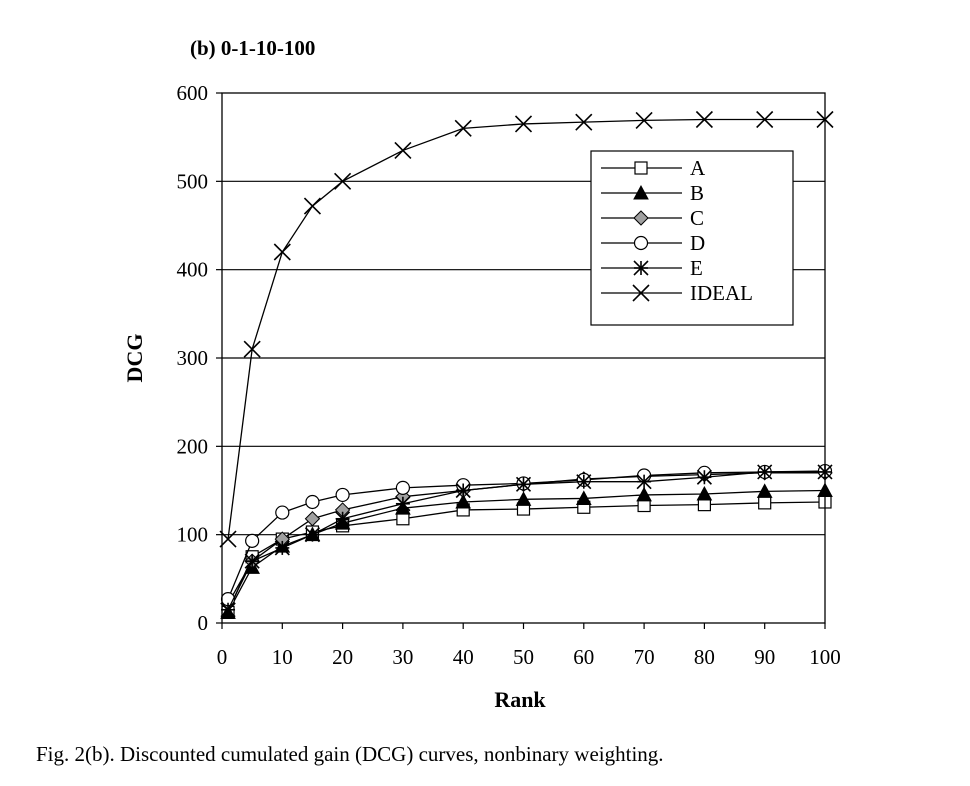 This screenshot has width=970, height=786. Describe the element at coordinates (721, 293) in the screenshot. I see `legend-label: IDEAL` at that location.